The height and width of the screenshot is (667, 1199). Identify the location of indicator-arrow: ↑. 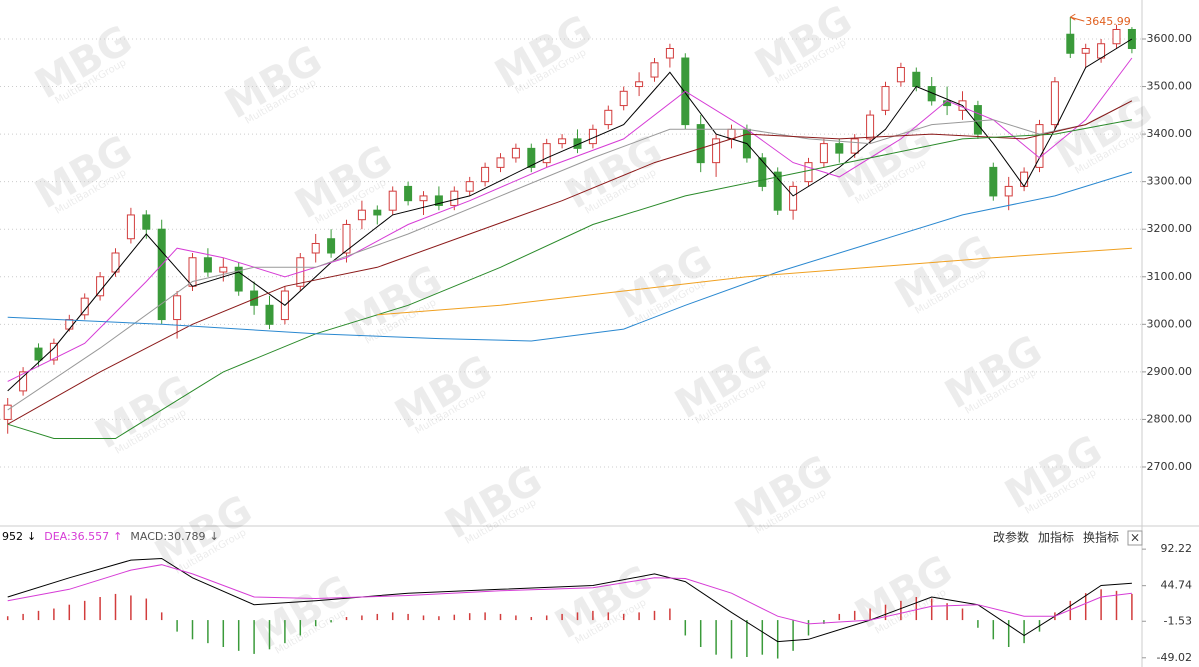
(117, 536).